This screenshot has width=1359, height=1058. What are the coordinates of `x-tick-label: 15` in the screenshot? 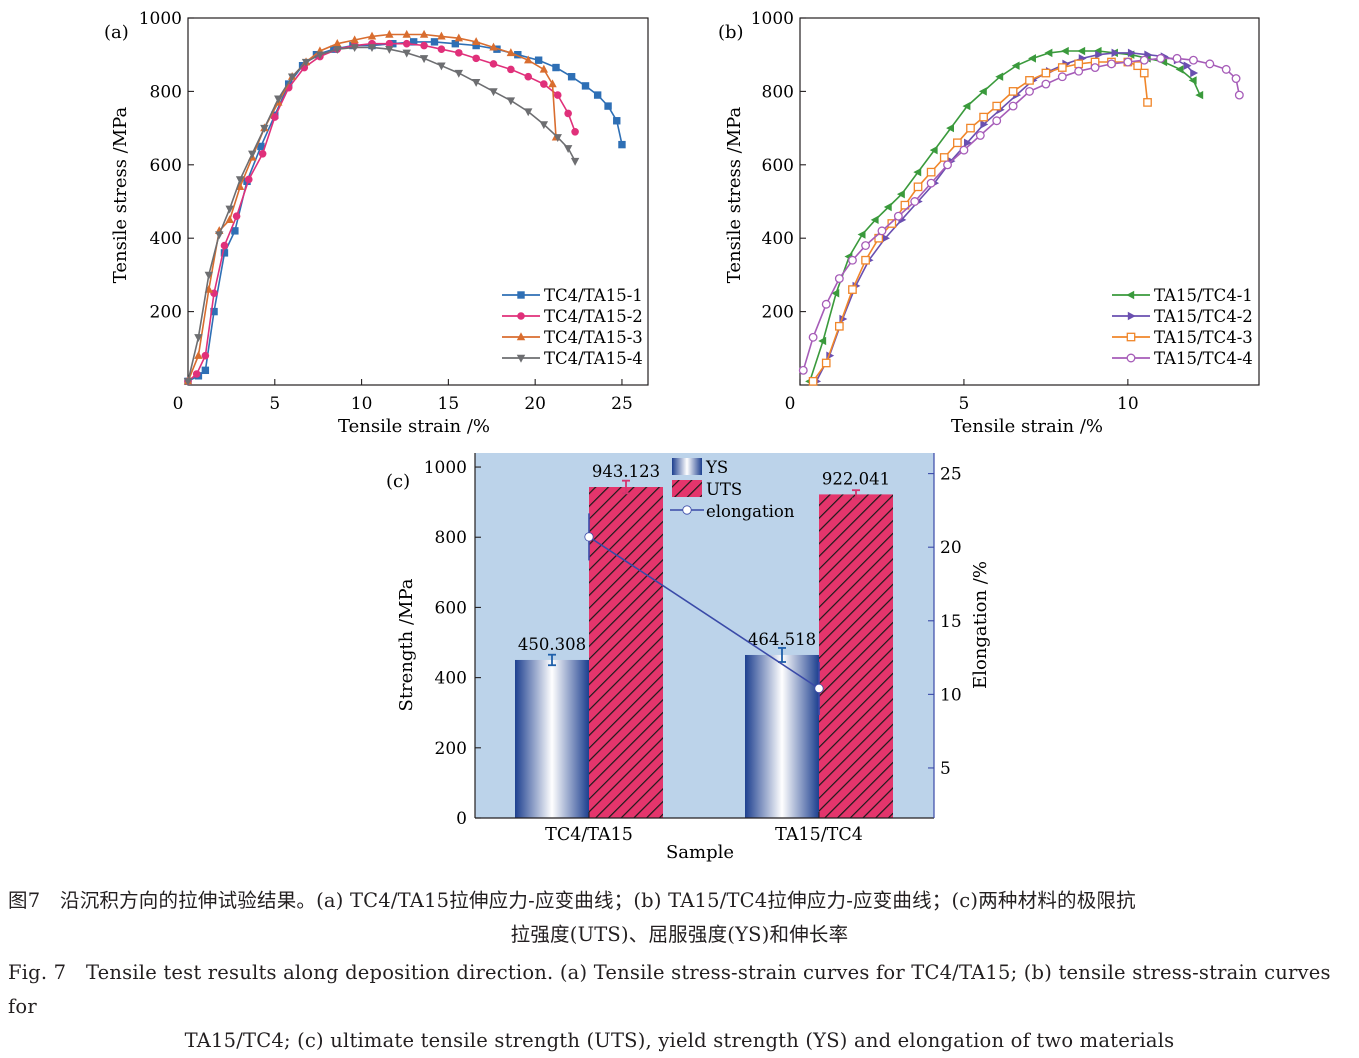 It's located at (449, 404).